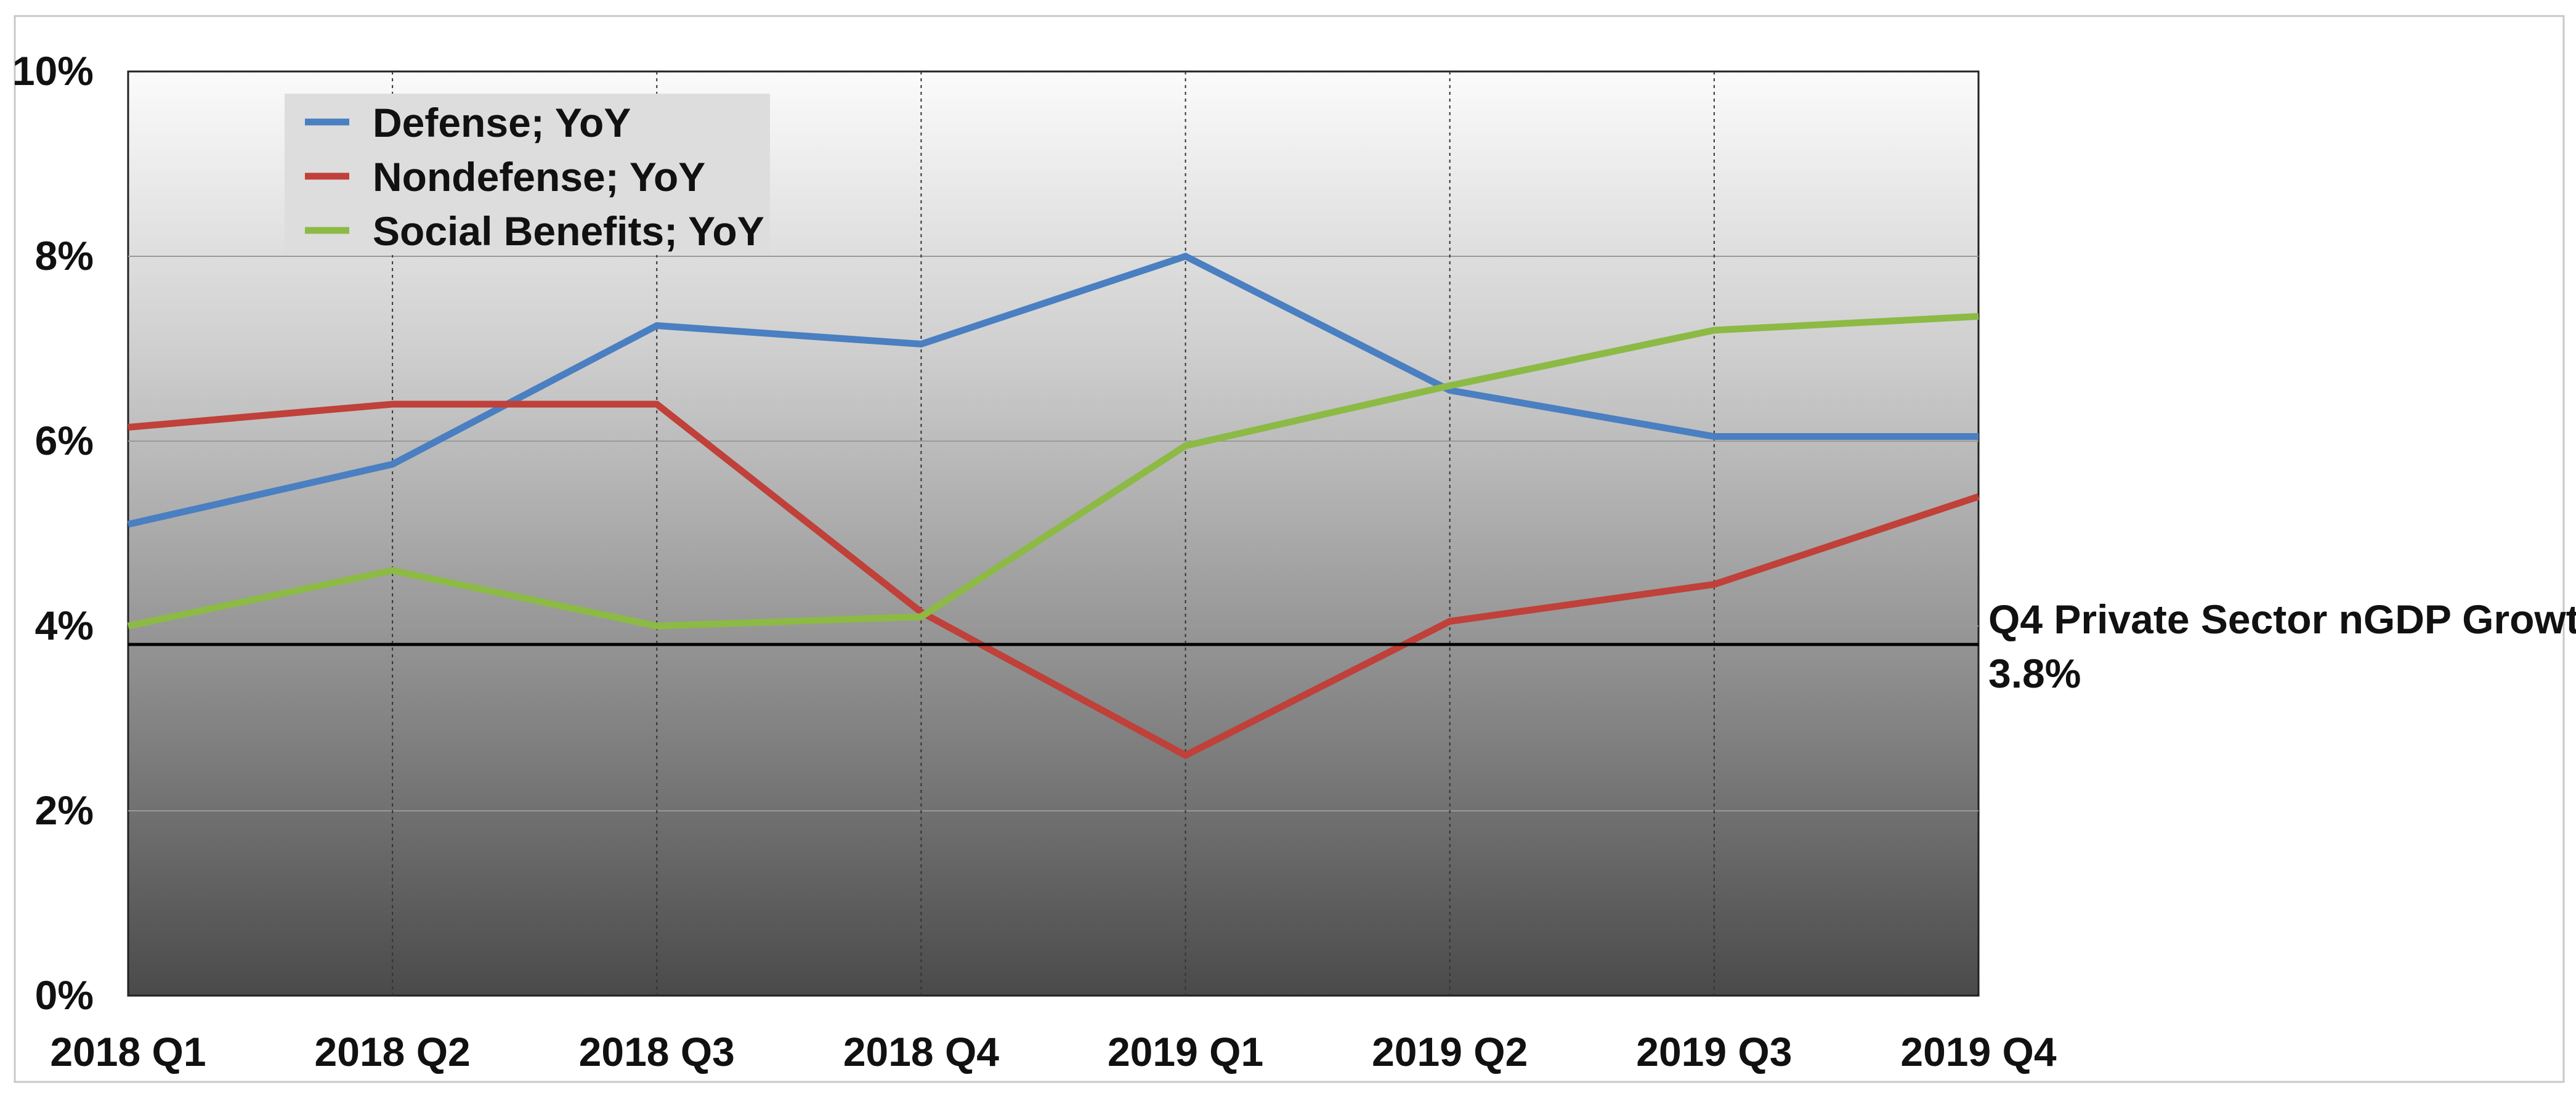 The image size is (2576, 1101). I want to click on x-tick-label: 2019 Q4, so click(1978, 1052).